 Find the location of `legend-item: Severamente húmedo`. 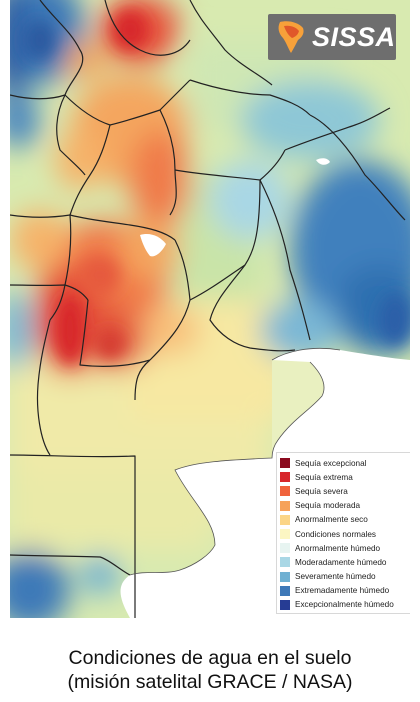

legend-item: Severamente húmedo is located at coordinates (345, 577).